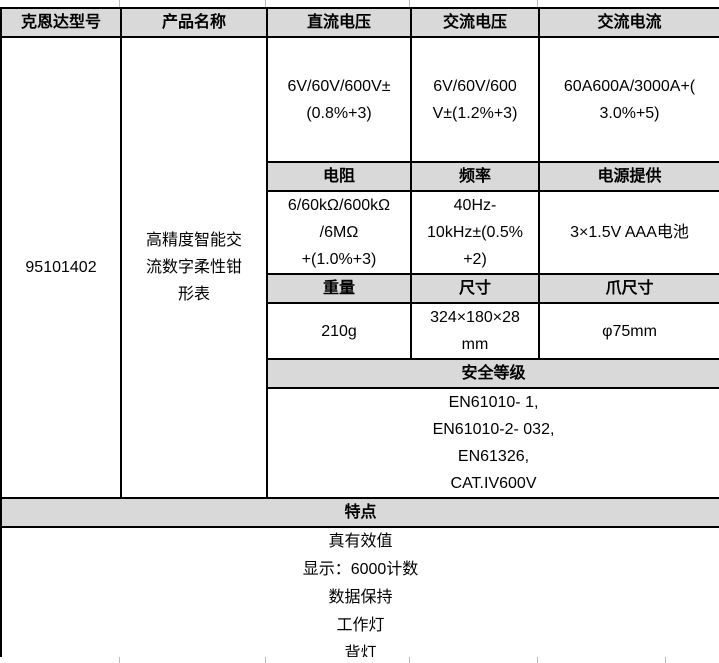 The image size is (719, 663). I want to click on header-resistance: 电阻, so click(339, 176).